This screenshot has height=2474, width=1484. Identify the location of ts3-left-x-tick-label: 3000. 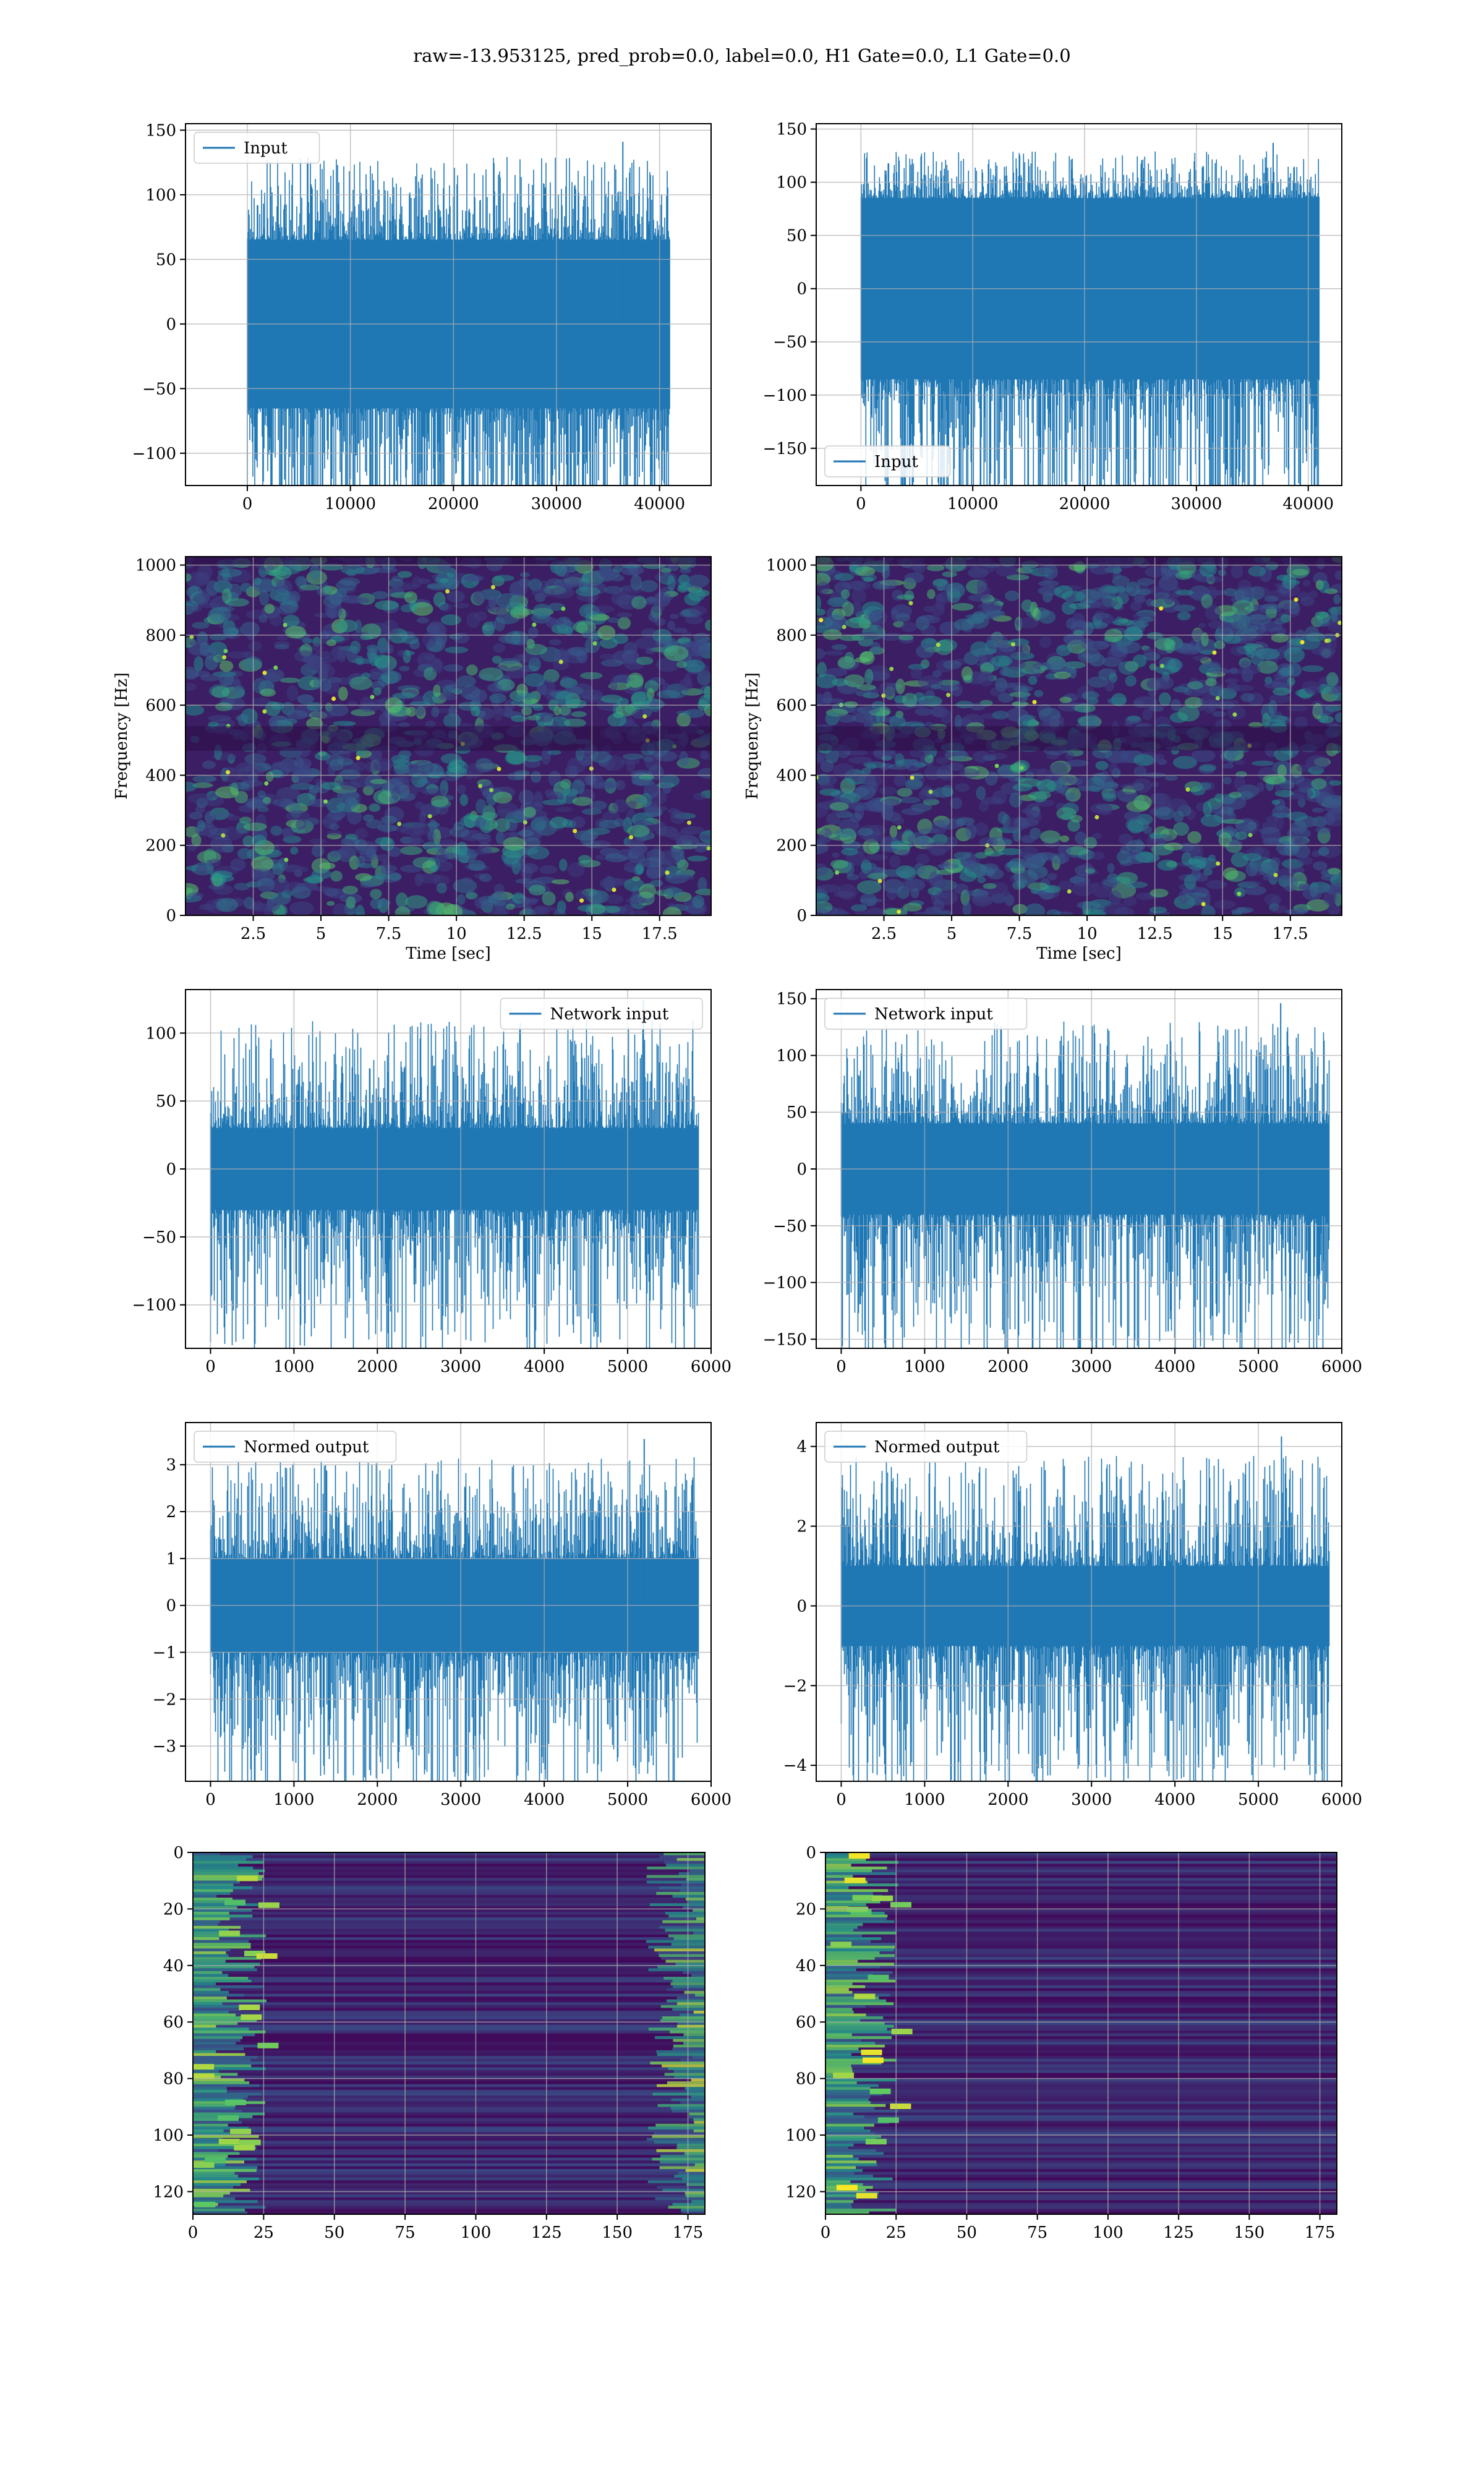
(460, 1800).